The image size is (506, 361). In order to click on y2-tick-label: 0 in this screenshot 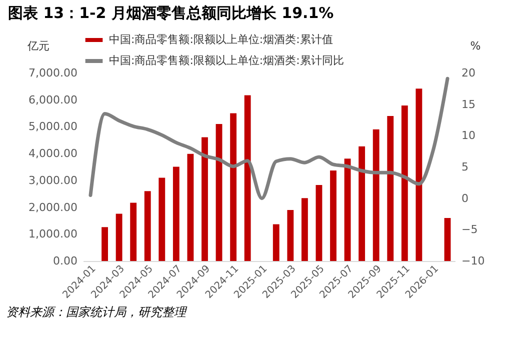, I will do `click(465, 198)`.